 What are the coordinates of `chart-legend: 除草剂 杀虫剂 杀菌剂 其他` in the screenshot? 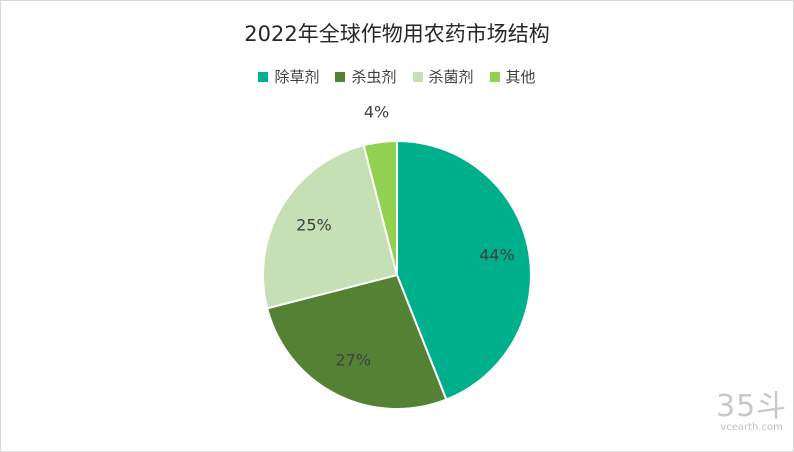 It's located at (397, 76).